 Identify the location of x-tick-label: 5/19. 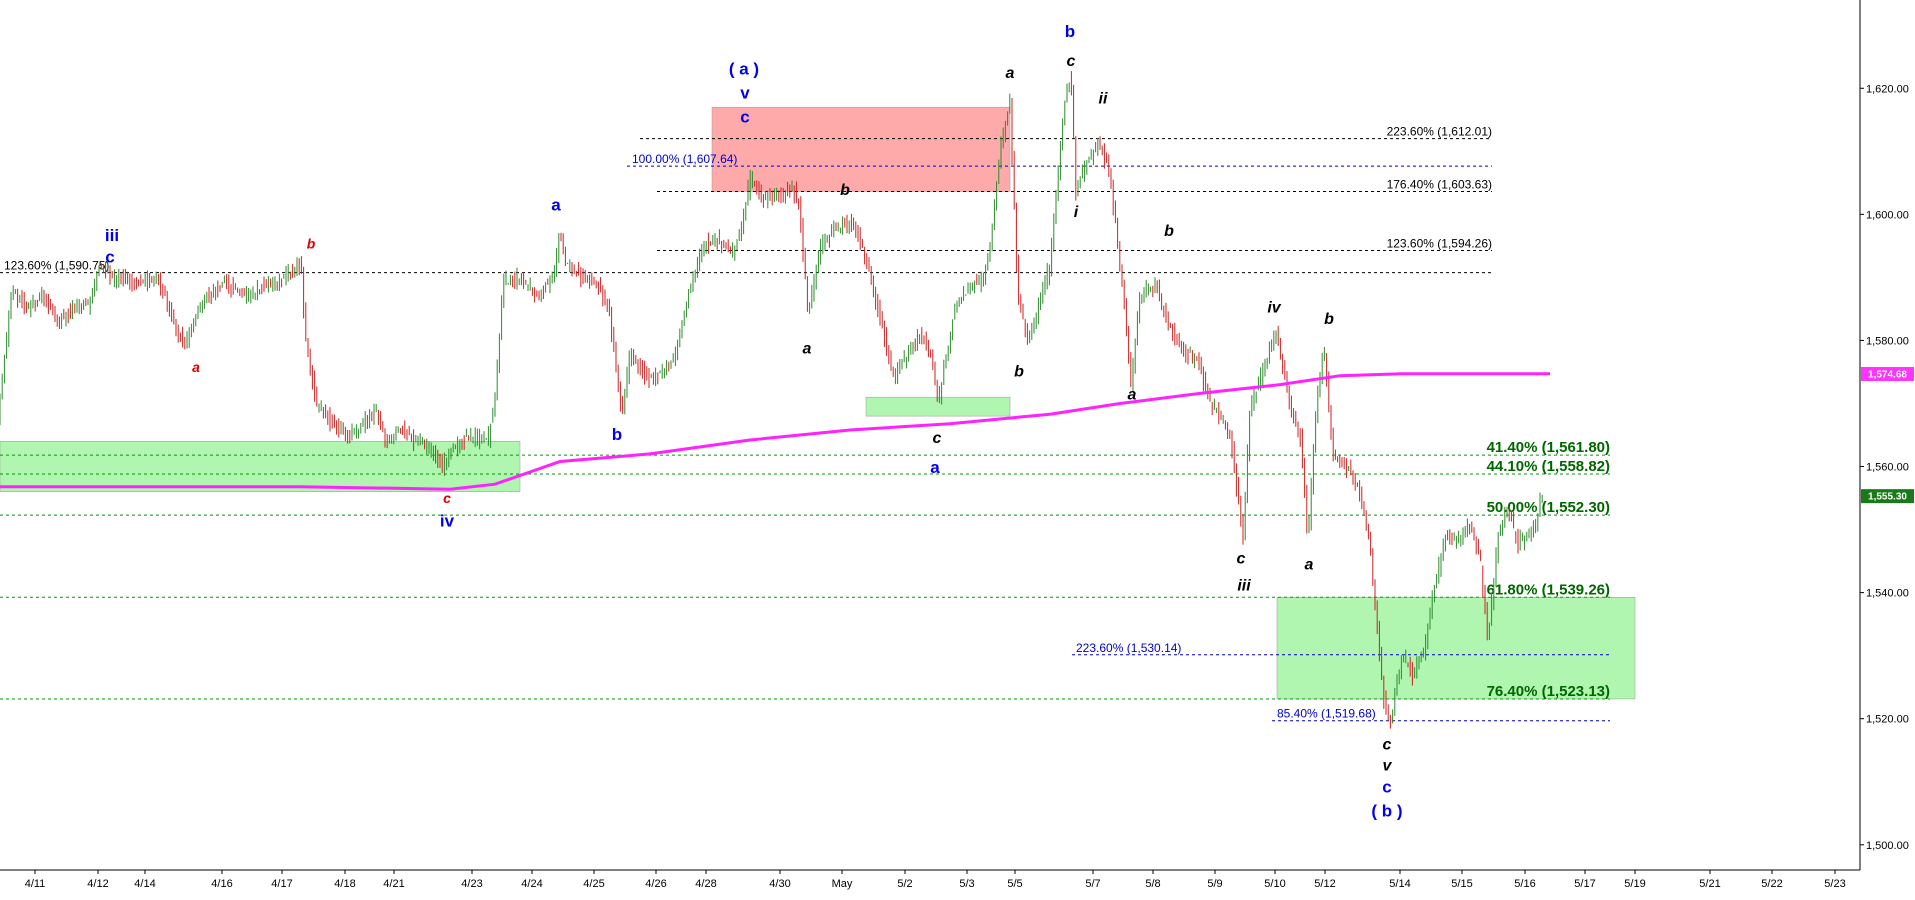
(1634, 884).